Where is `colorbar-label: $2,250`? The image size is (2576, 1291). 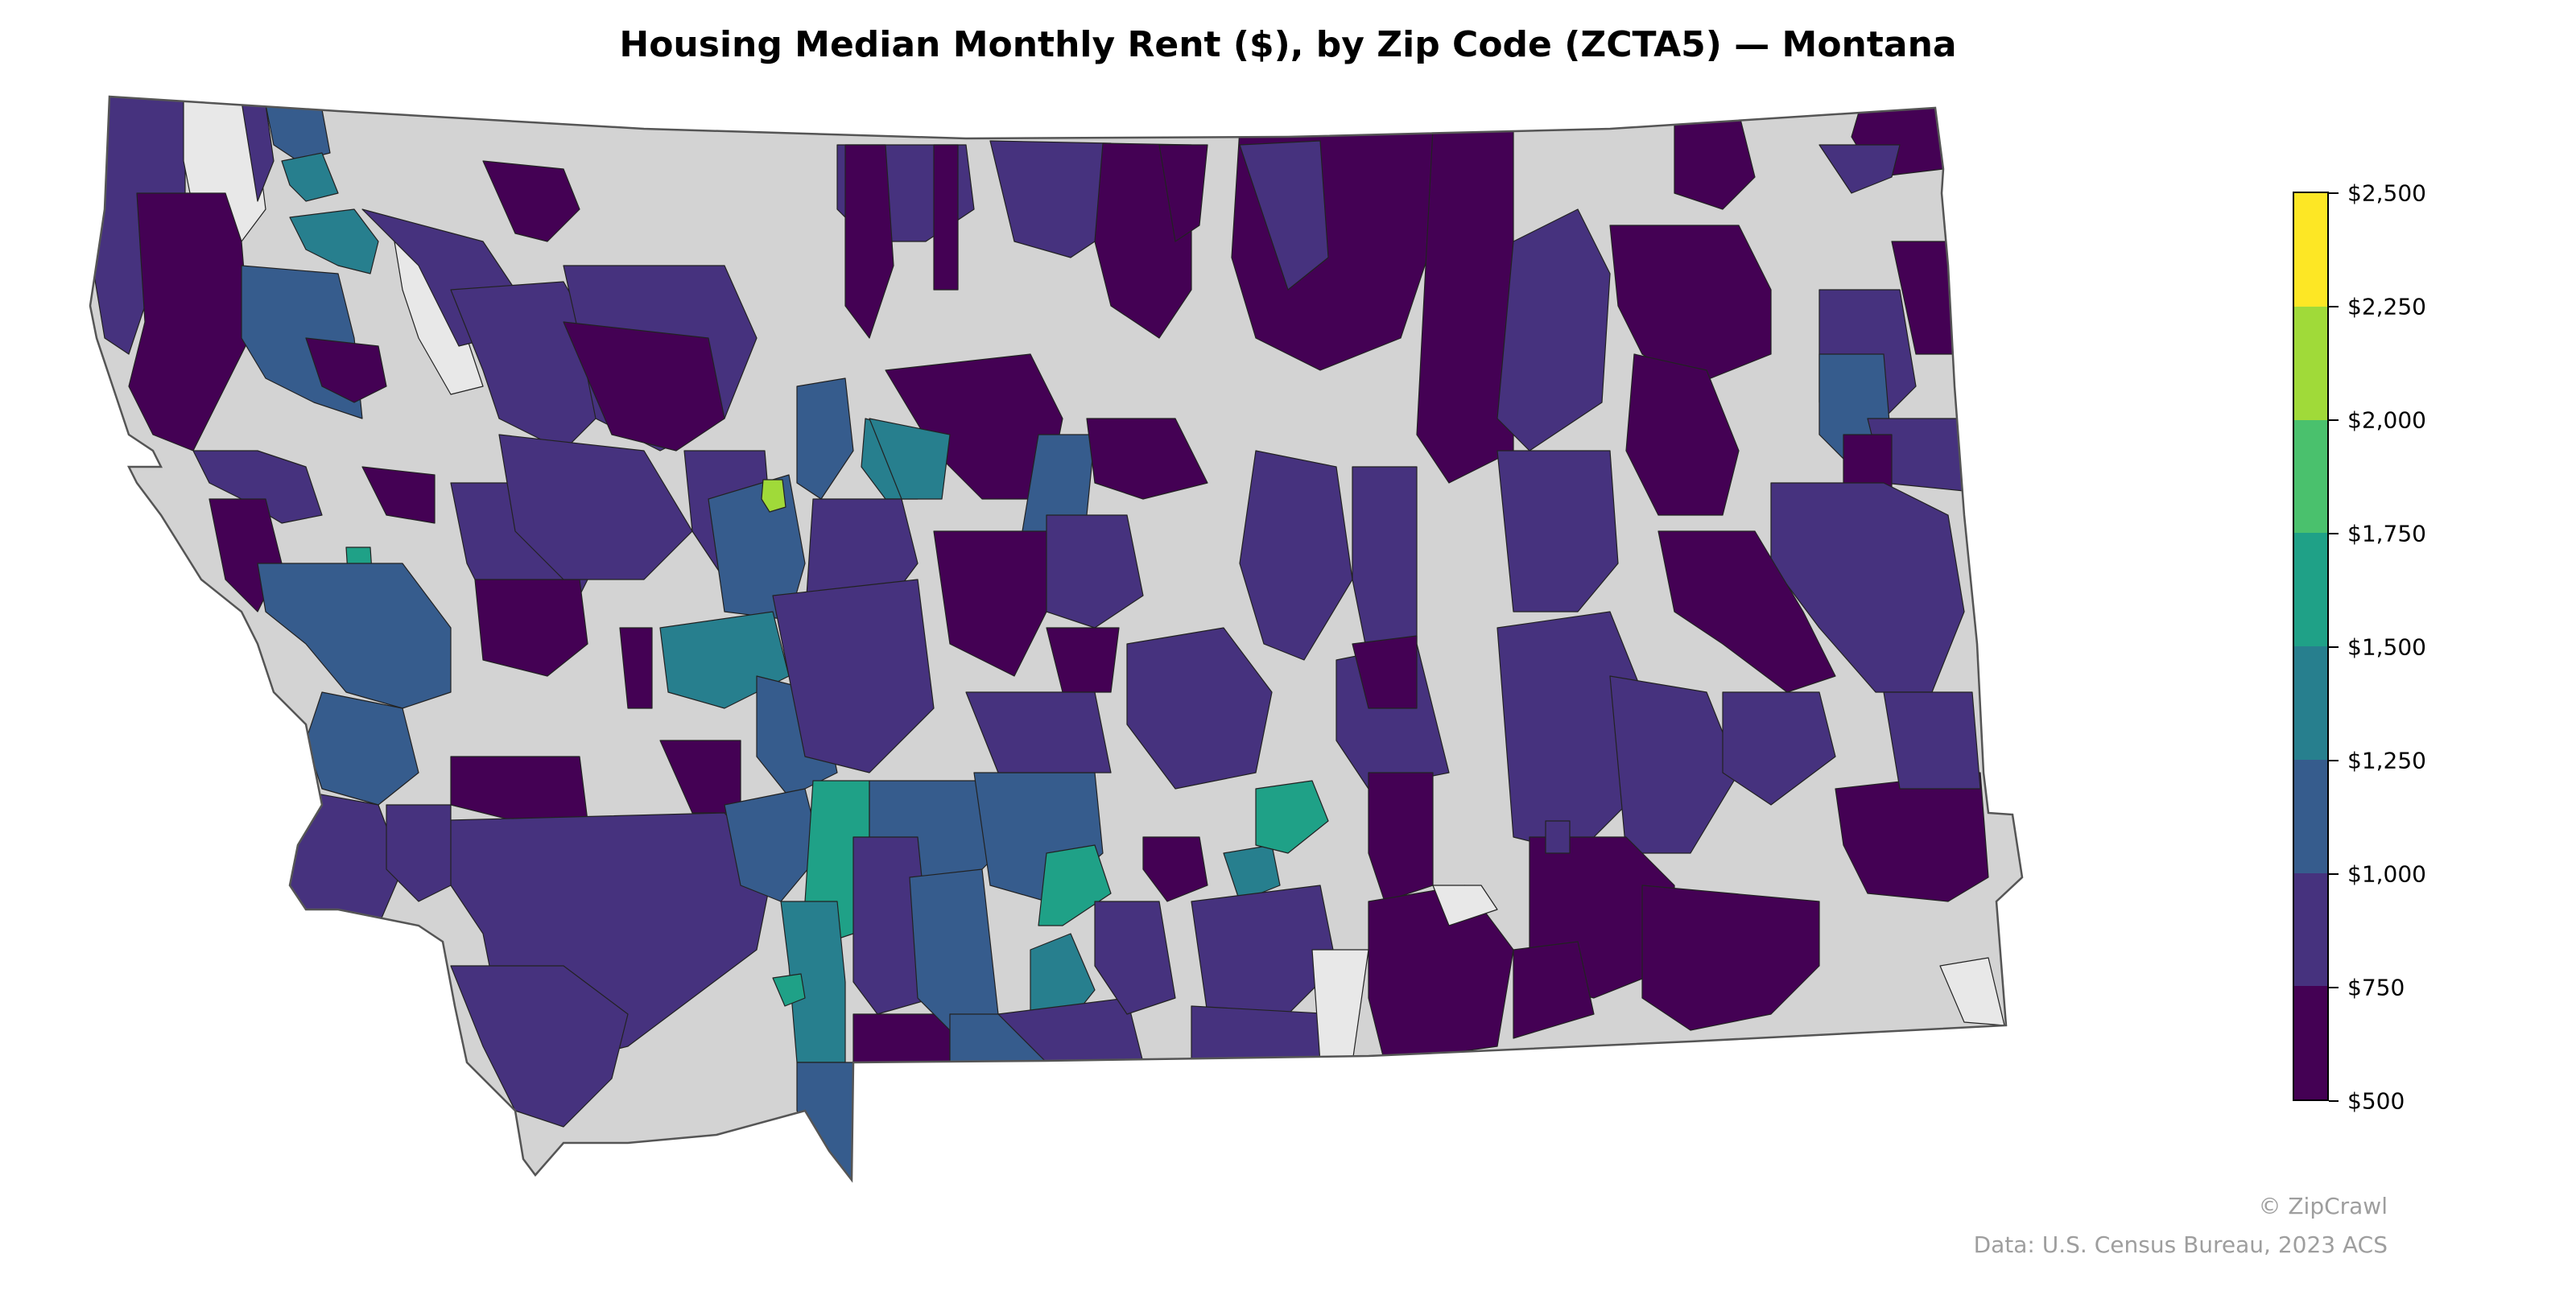
colorbar-label: $2,250 is located at coordinates (2386, 306).